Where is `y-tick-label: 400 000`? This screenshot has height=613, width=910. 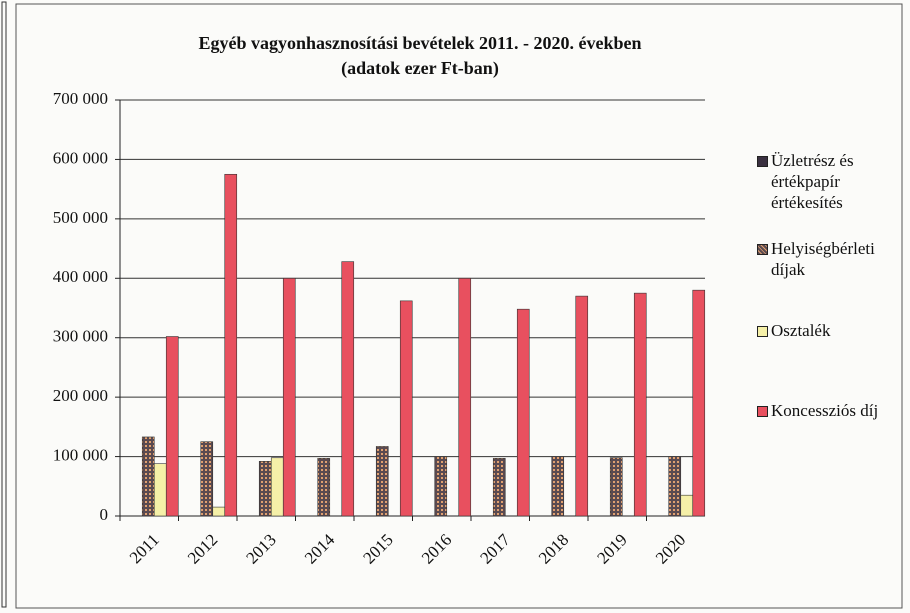
y-tick-label: 400 000 is located at coordinates (80, 276).